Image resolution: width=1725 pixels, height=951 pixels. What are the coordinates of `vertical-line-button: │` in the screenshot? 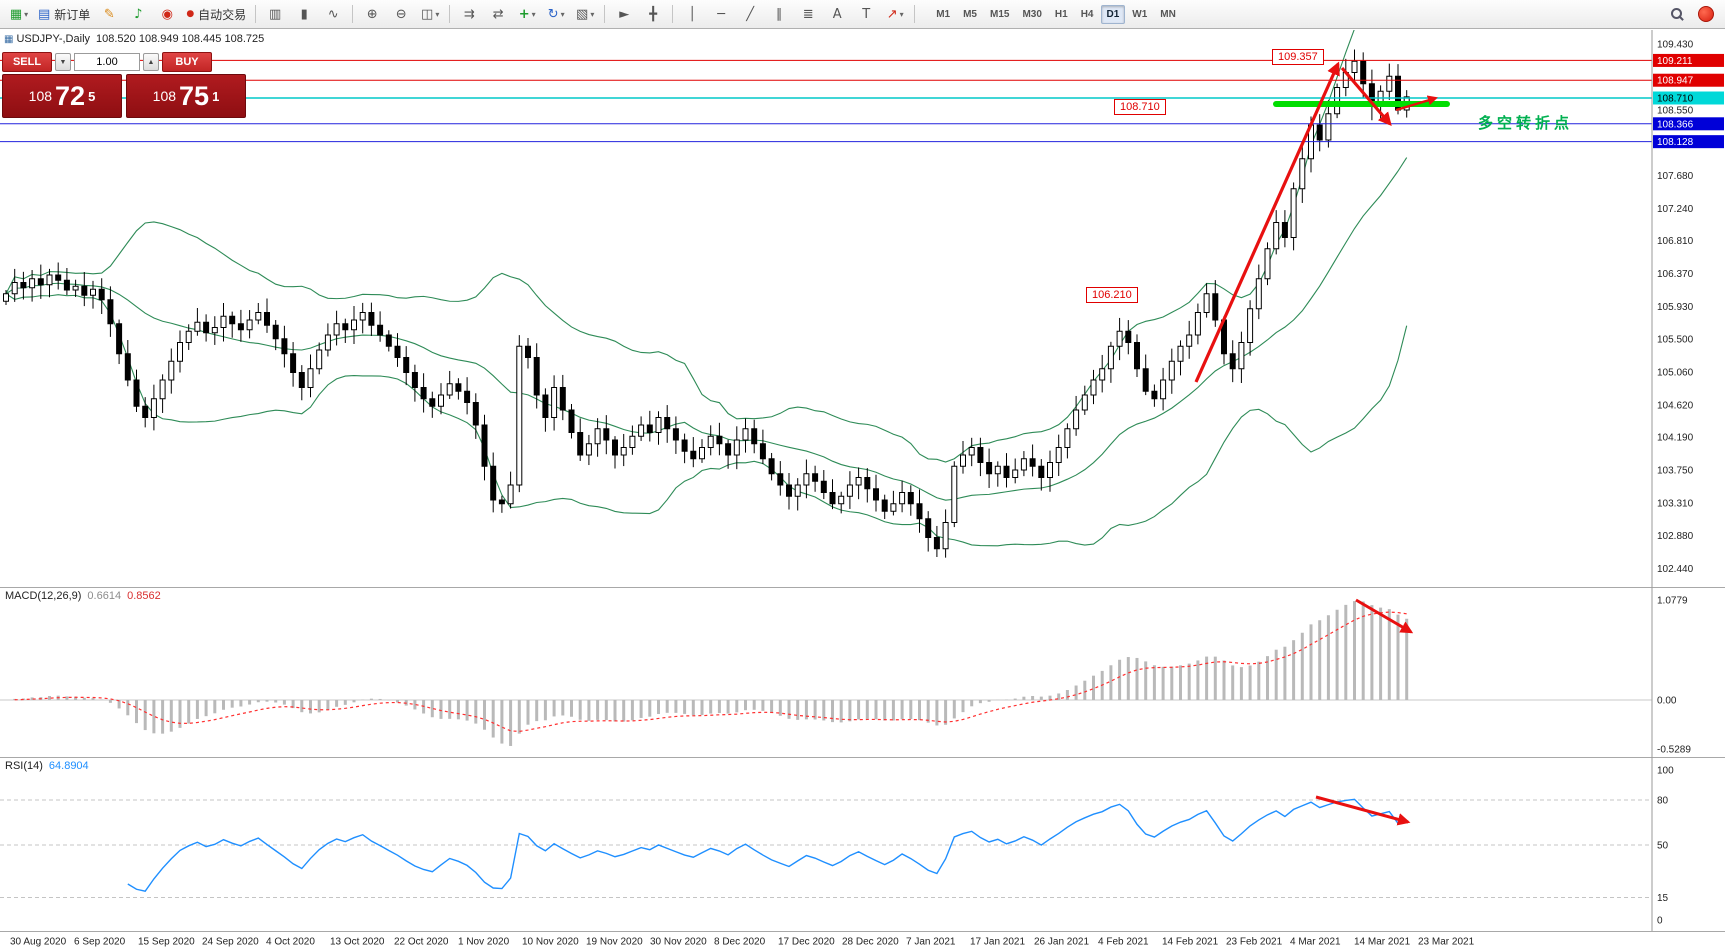 It's located at (692, 14).